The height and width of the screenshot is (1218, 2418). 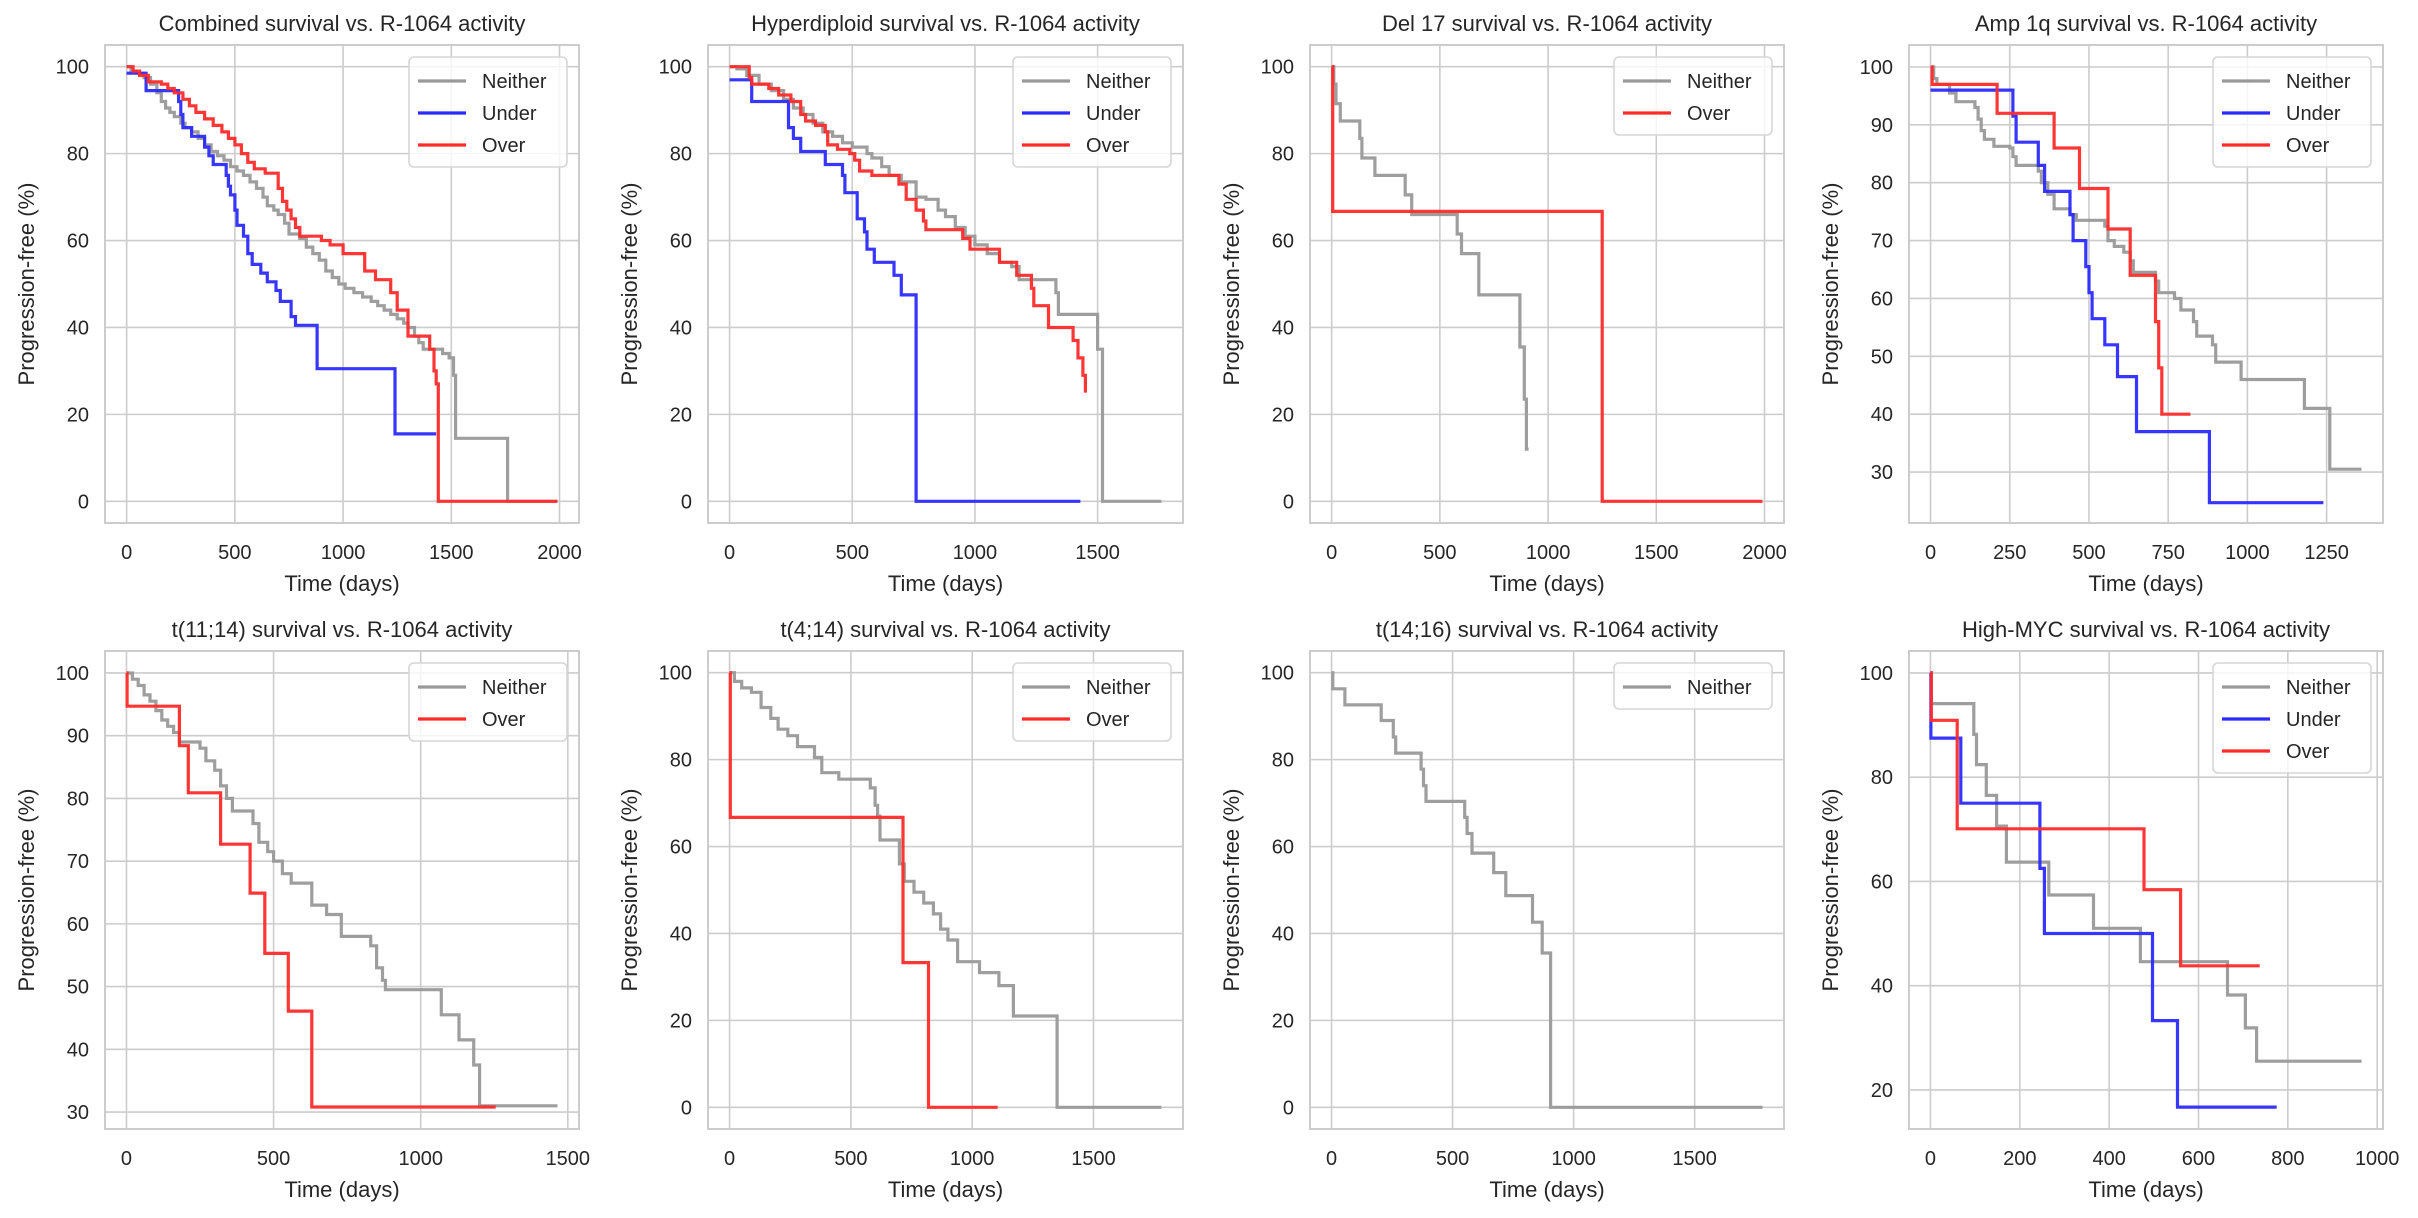 What do you see at coordinates (945, 629) in the screenshot?
I see `chart-title: t(4;14) survival vs. R-1064 activity` at bounding box center [945, 629].